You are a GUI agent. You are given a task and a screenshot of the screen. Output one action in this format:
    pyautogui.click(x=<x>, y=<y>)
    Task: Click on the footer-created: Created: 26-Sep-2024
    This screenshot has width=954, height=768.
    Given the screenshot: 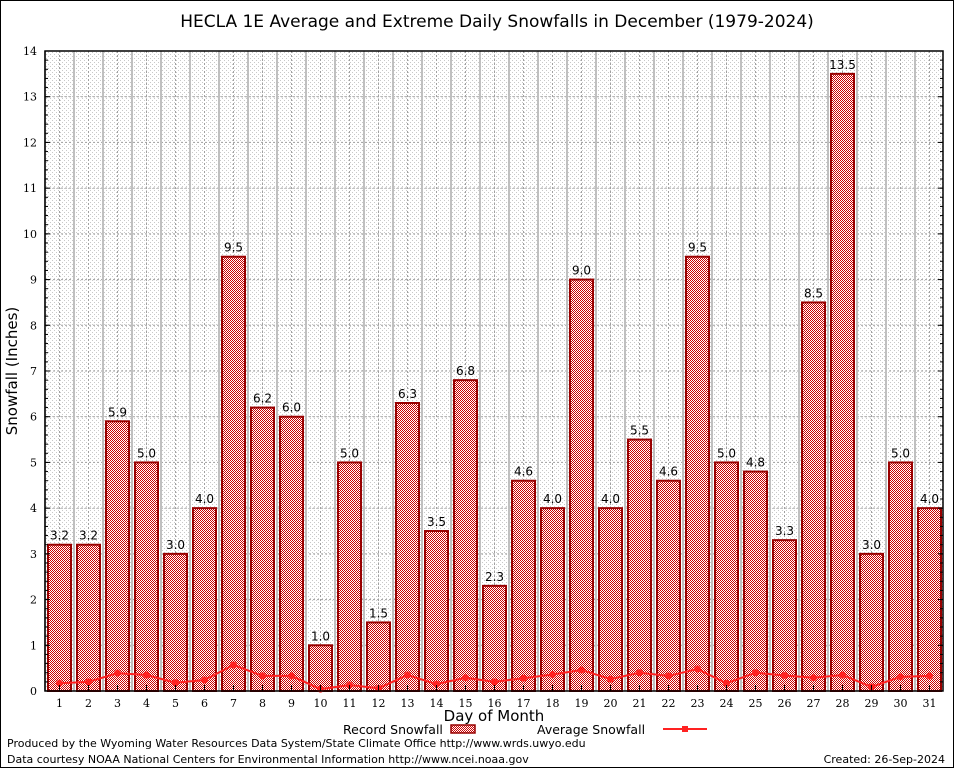 What is the action you would take?
    pyautogui.click(x=884, y=759)
    